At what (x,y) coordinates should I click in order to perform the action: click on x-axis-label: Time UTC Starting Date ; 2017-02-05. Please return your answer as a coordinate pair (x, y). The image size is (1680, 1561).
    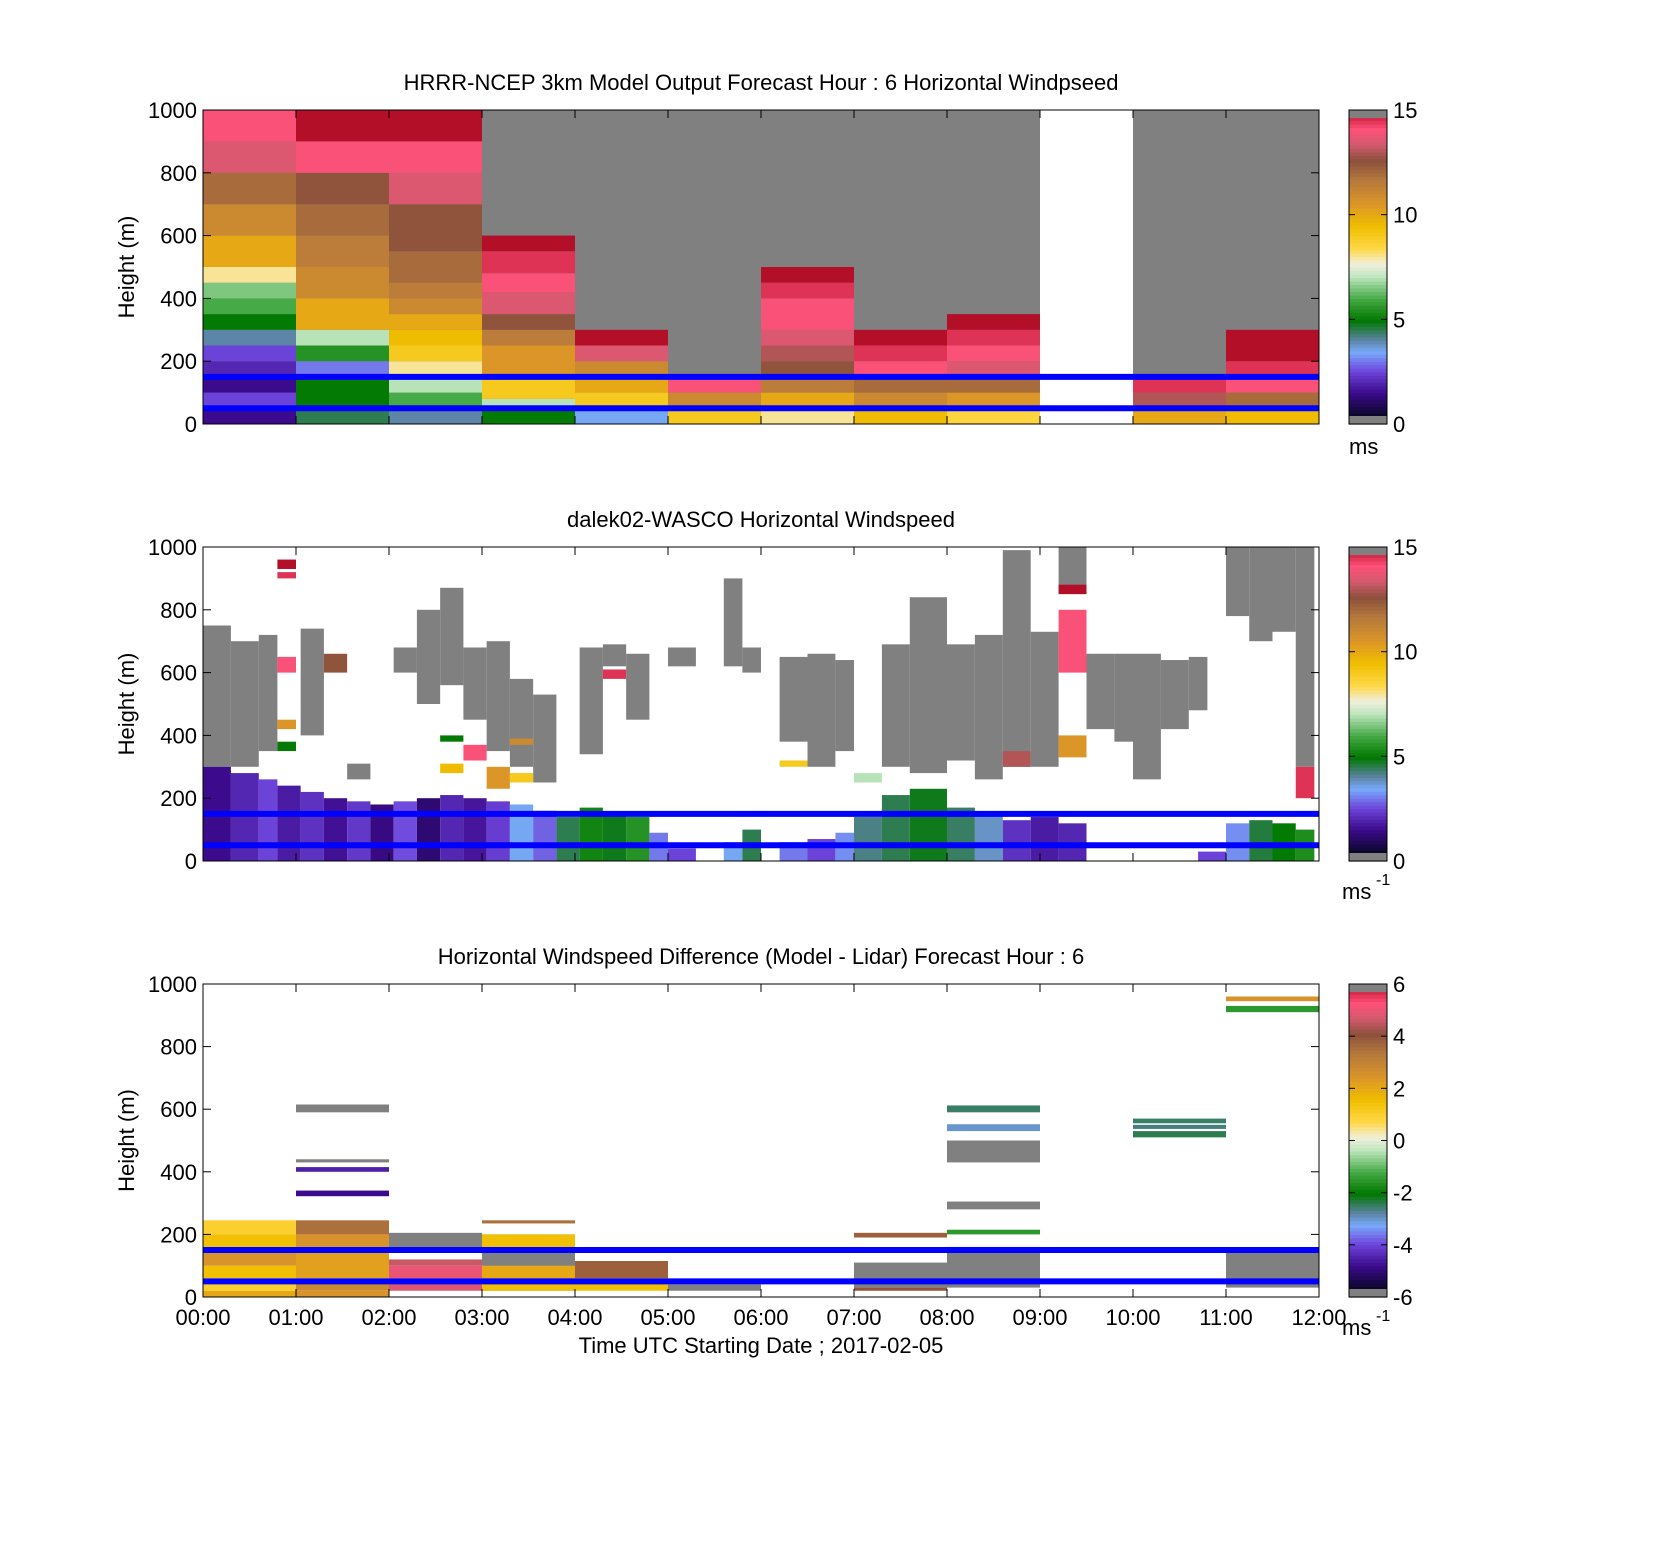
    Looking at the image, I should click on (761, 1345).